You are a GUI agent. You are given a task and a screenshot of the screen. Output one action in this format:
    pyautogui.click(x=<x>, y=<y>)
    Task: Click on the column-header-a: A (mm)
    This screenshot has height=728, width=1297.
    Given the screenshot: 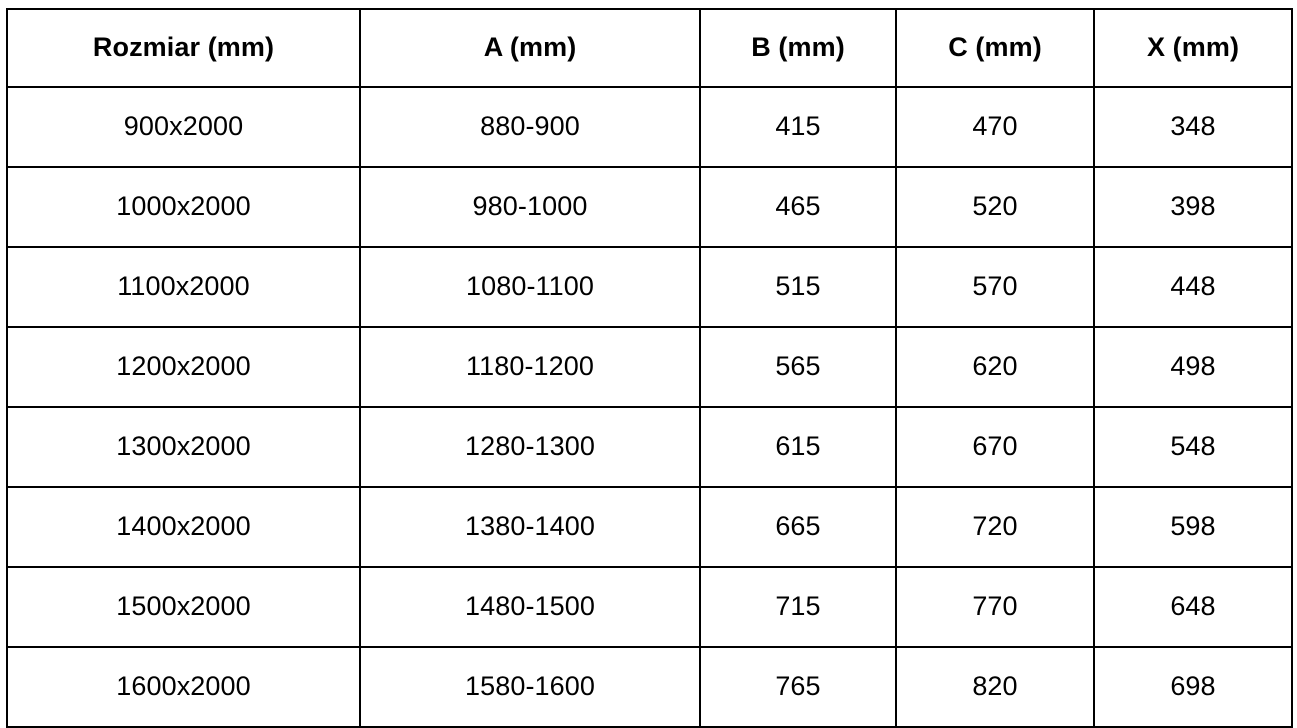 What is the action you would take?
    pyautogui.click(x=530, y=48)
    